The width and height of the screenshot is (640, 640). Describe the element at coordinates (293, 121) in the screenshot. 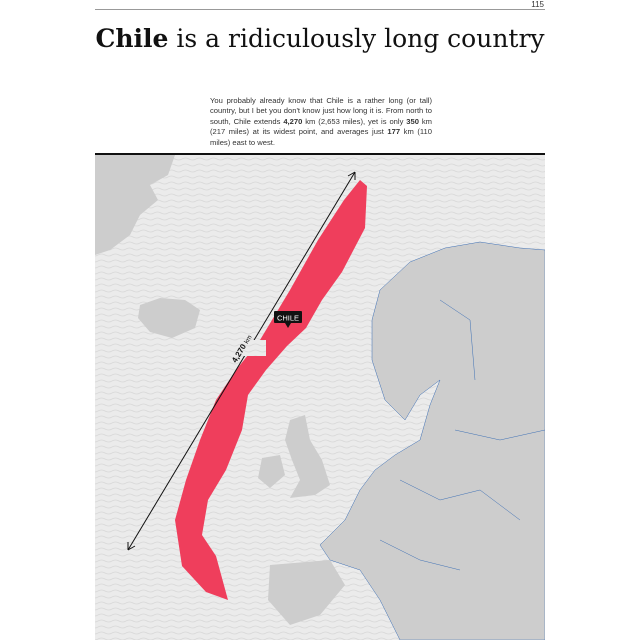

I see `intro-bold: 4,270` at that location.